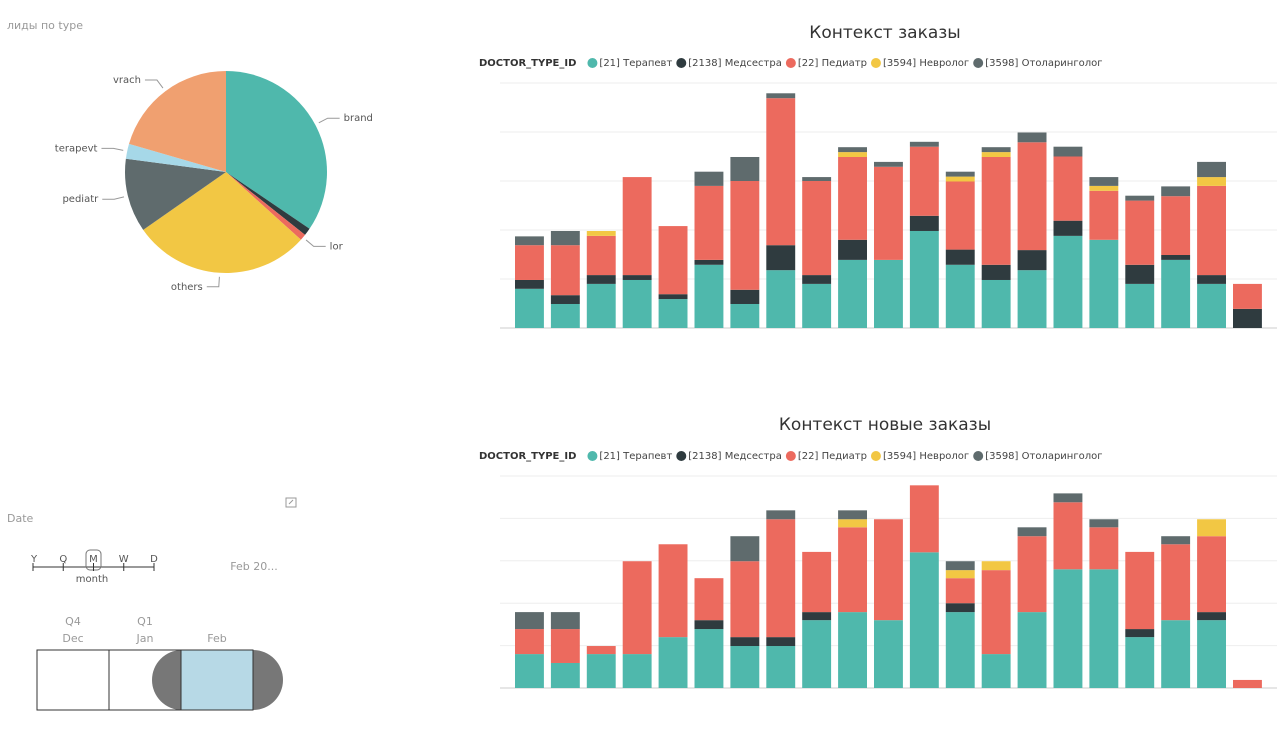  Describe the element at coordinates (527, 456) in the screenshot. I see `legend-title: DOCTOR_TYPE_ID` at that location.